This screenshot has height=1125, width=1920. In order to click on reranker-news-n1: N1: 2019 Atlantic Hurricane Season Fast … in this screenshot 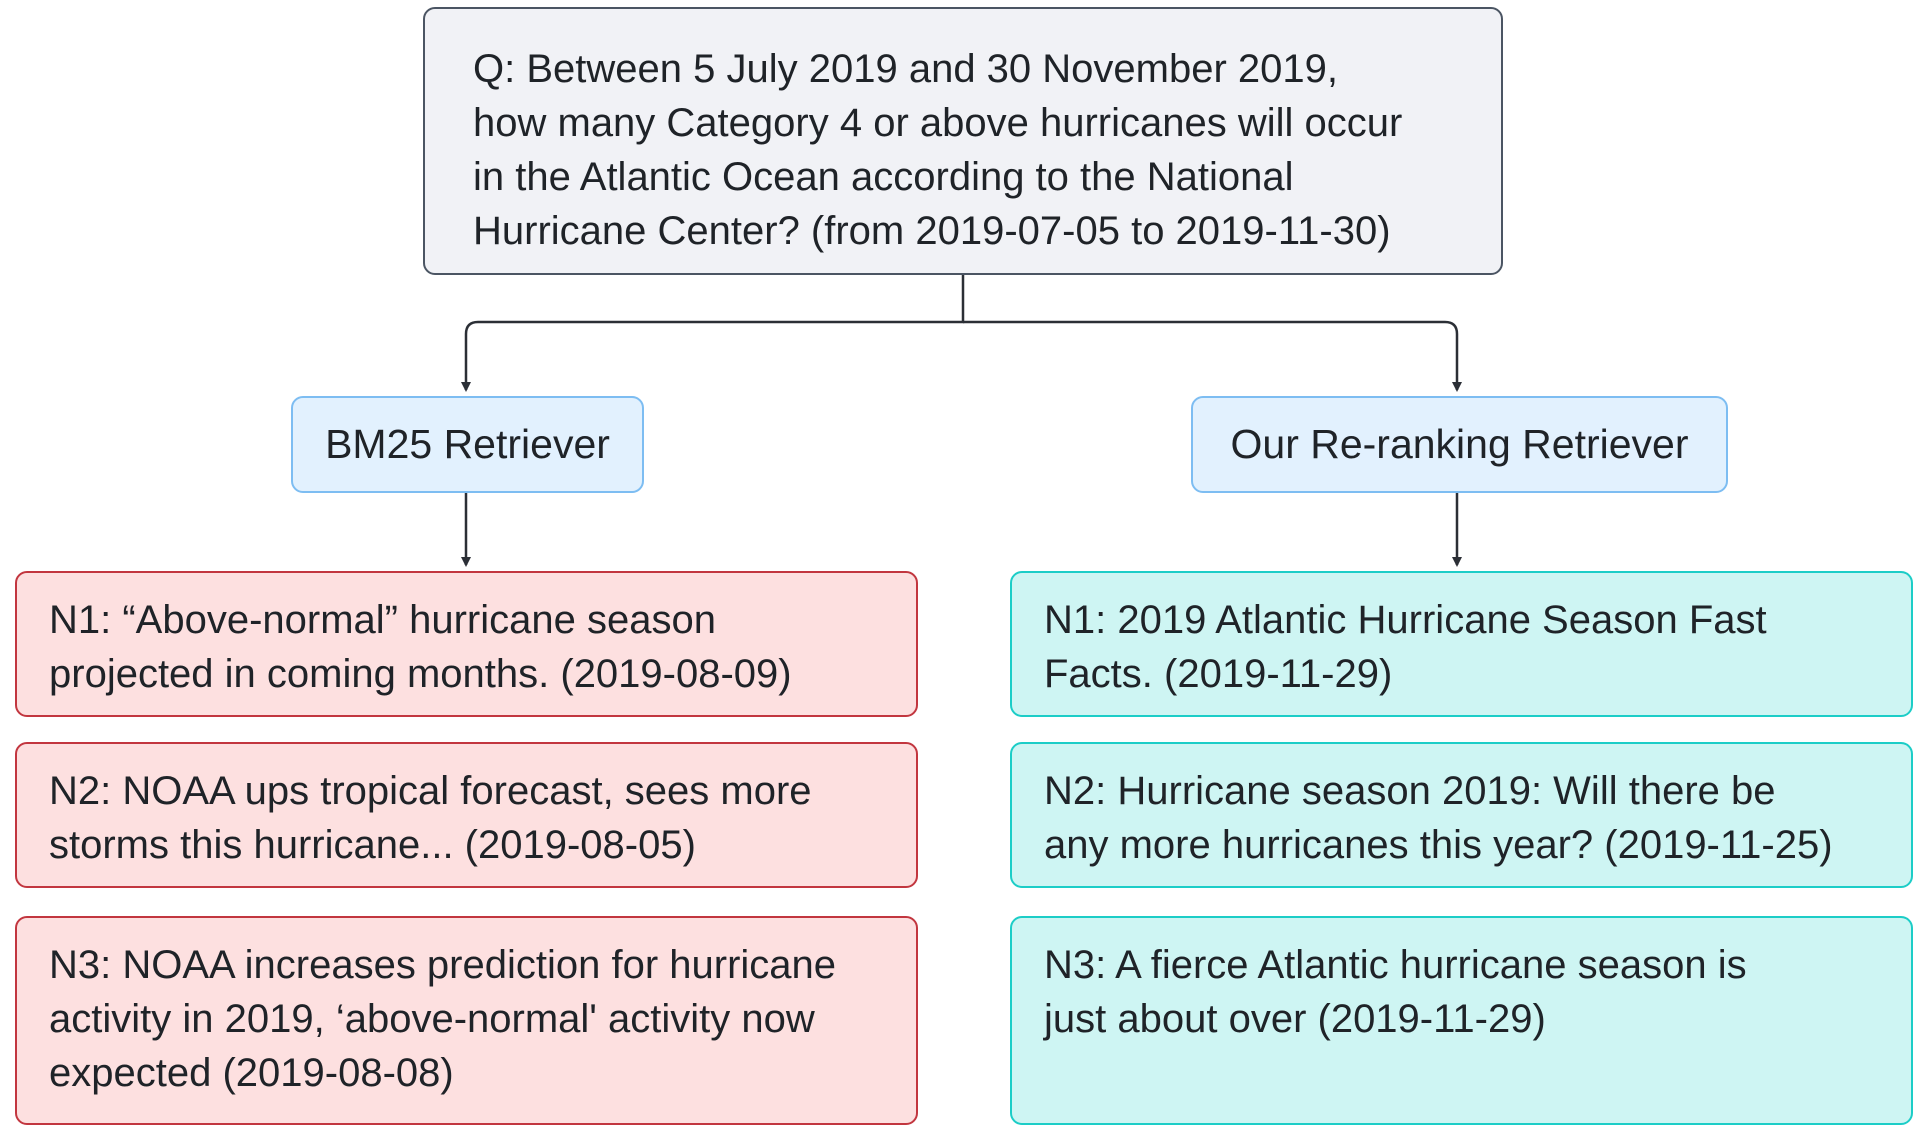, I will do `click(1461, 644)`.